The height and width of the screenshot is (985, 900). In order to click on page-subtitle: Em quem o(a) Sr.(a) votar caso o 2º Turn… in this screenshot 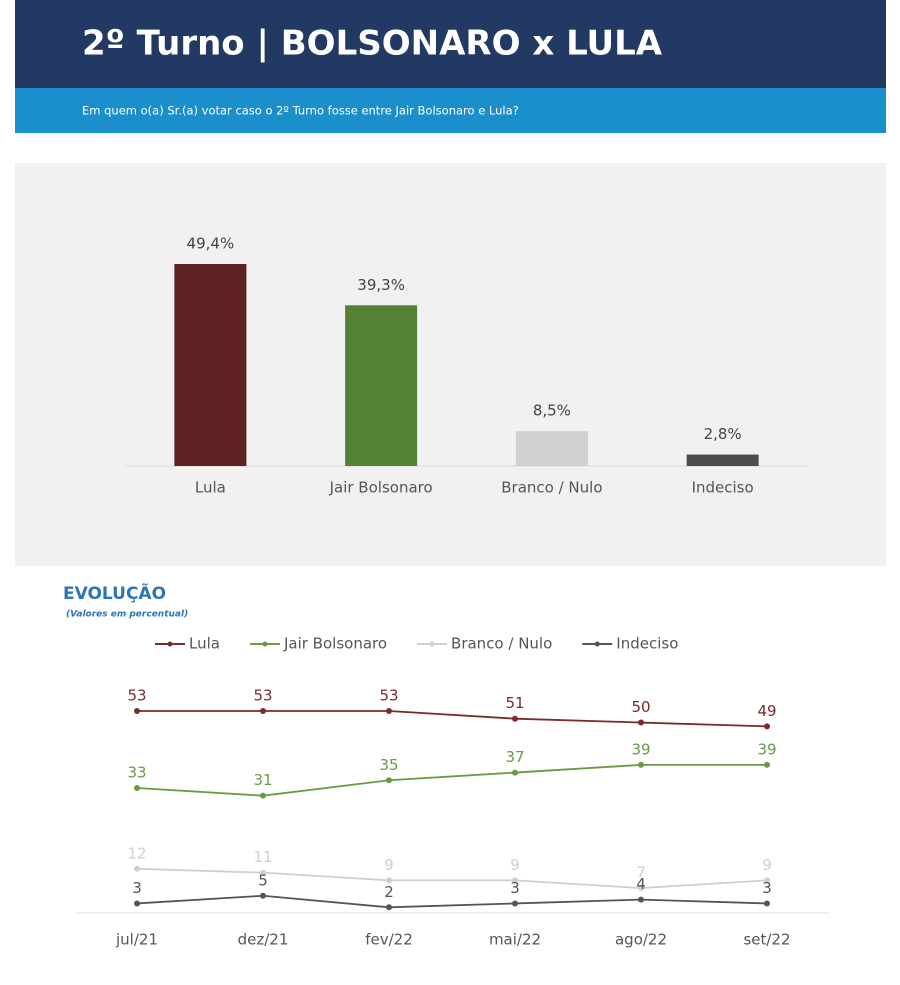, I will do `click(300, 111)`.